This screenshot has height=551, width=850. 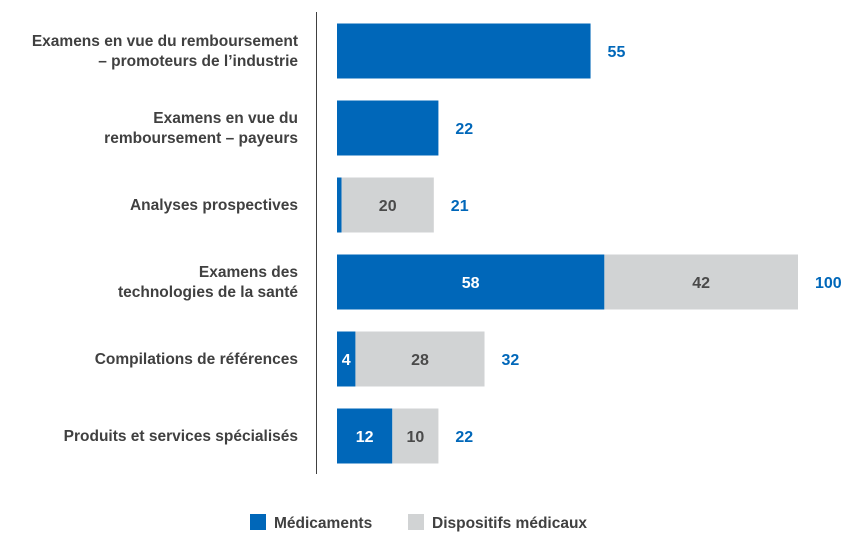 I want to click on bar-label-medicaments: 4, so click(x=346, y=360).